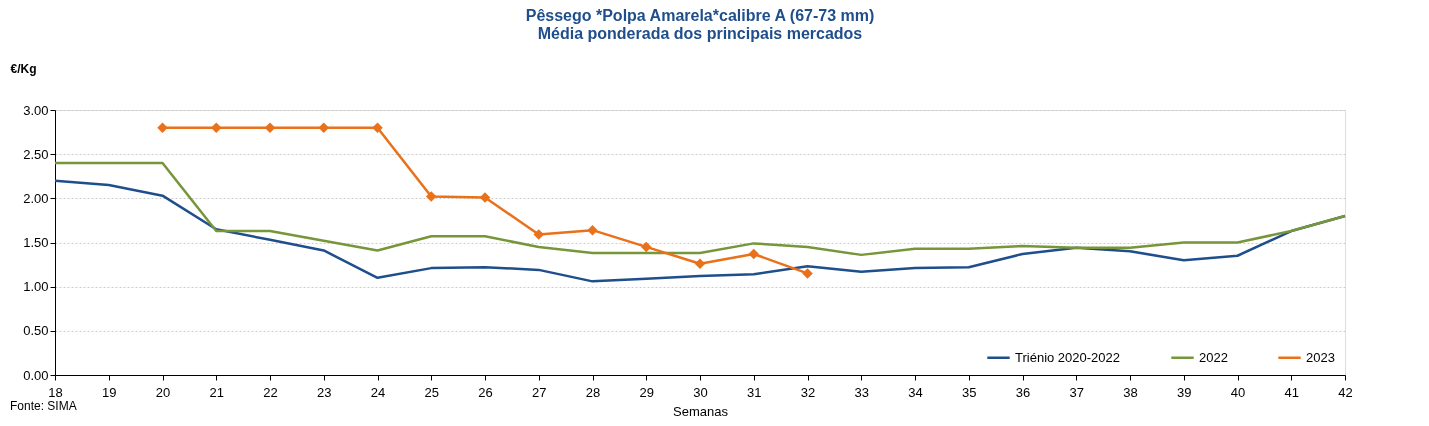  Describe the element at coordinates (163, 392) in the screenshot. I see `x-tick-label: 20` at that location.